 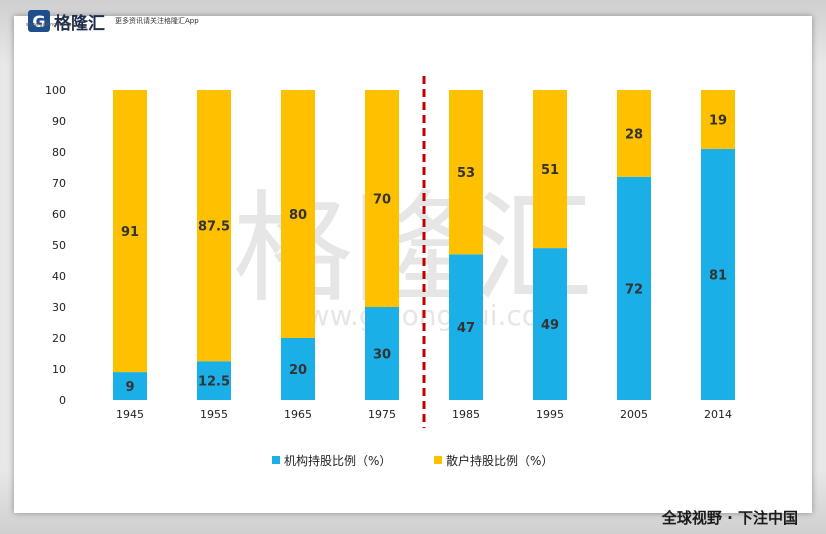 I want to click on y-tick-label: 90, so click(x=59, y=121).